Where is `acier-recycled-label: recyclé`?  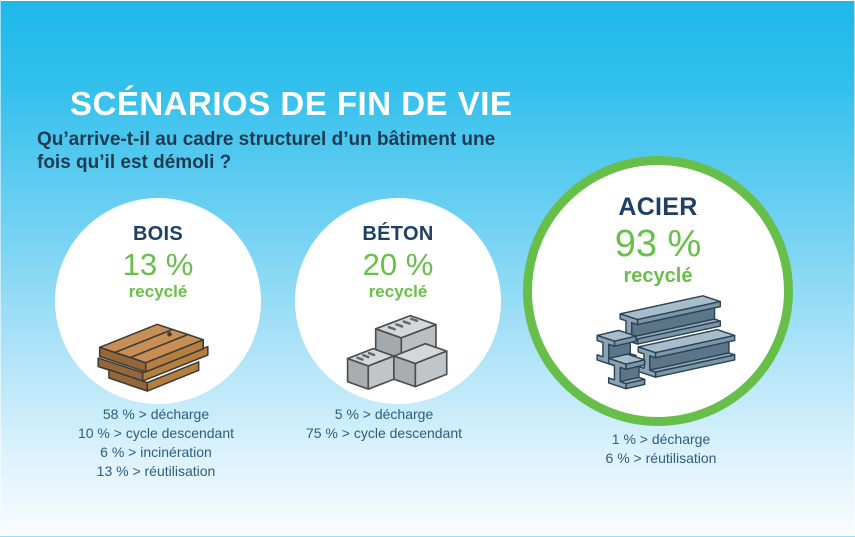
acier-recycled-label: recyclé is located at coordinates (658, 276).